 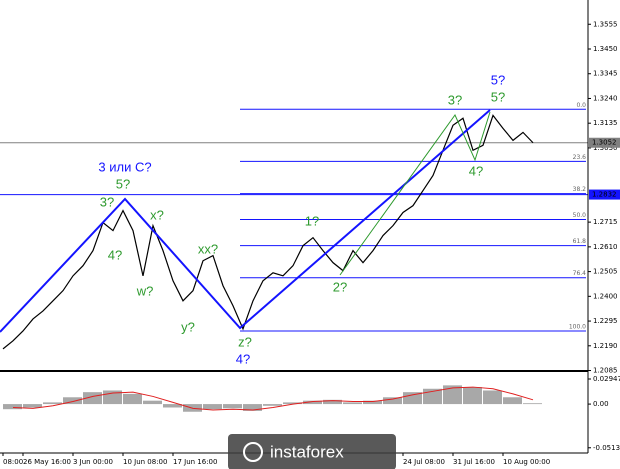 I want to click on y-tick-label: 1.2610, so click(x=605, y=247).